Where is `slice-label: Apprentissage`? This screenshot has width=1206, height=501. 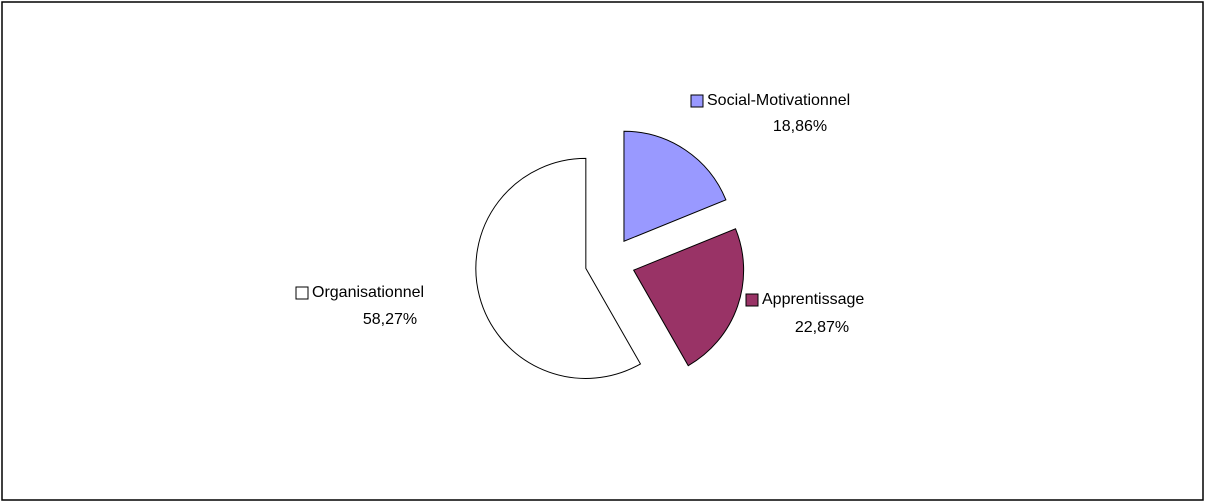 slice-label: Apprentissage is located at coordinates (813, 299).